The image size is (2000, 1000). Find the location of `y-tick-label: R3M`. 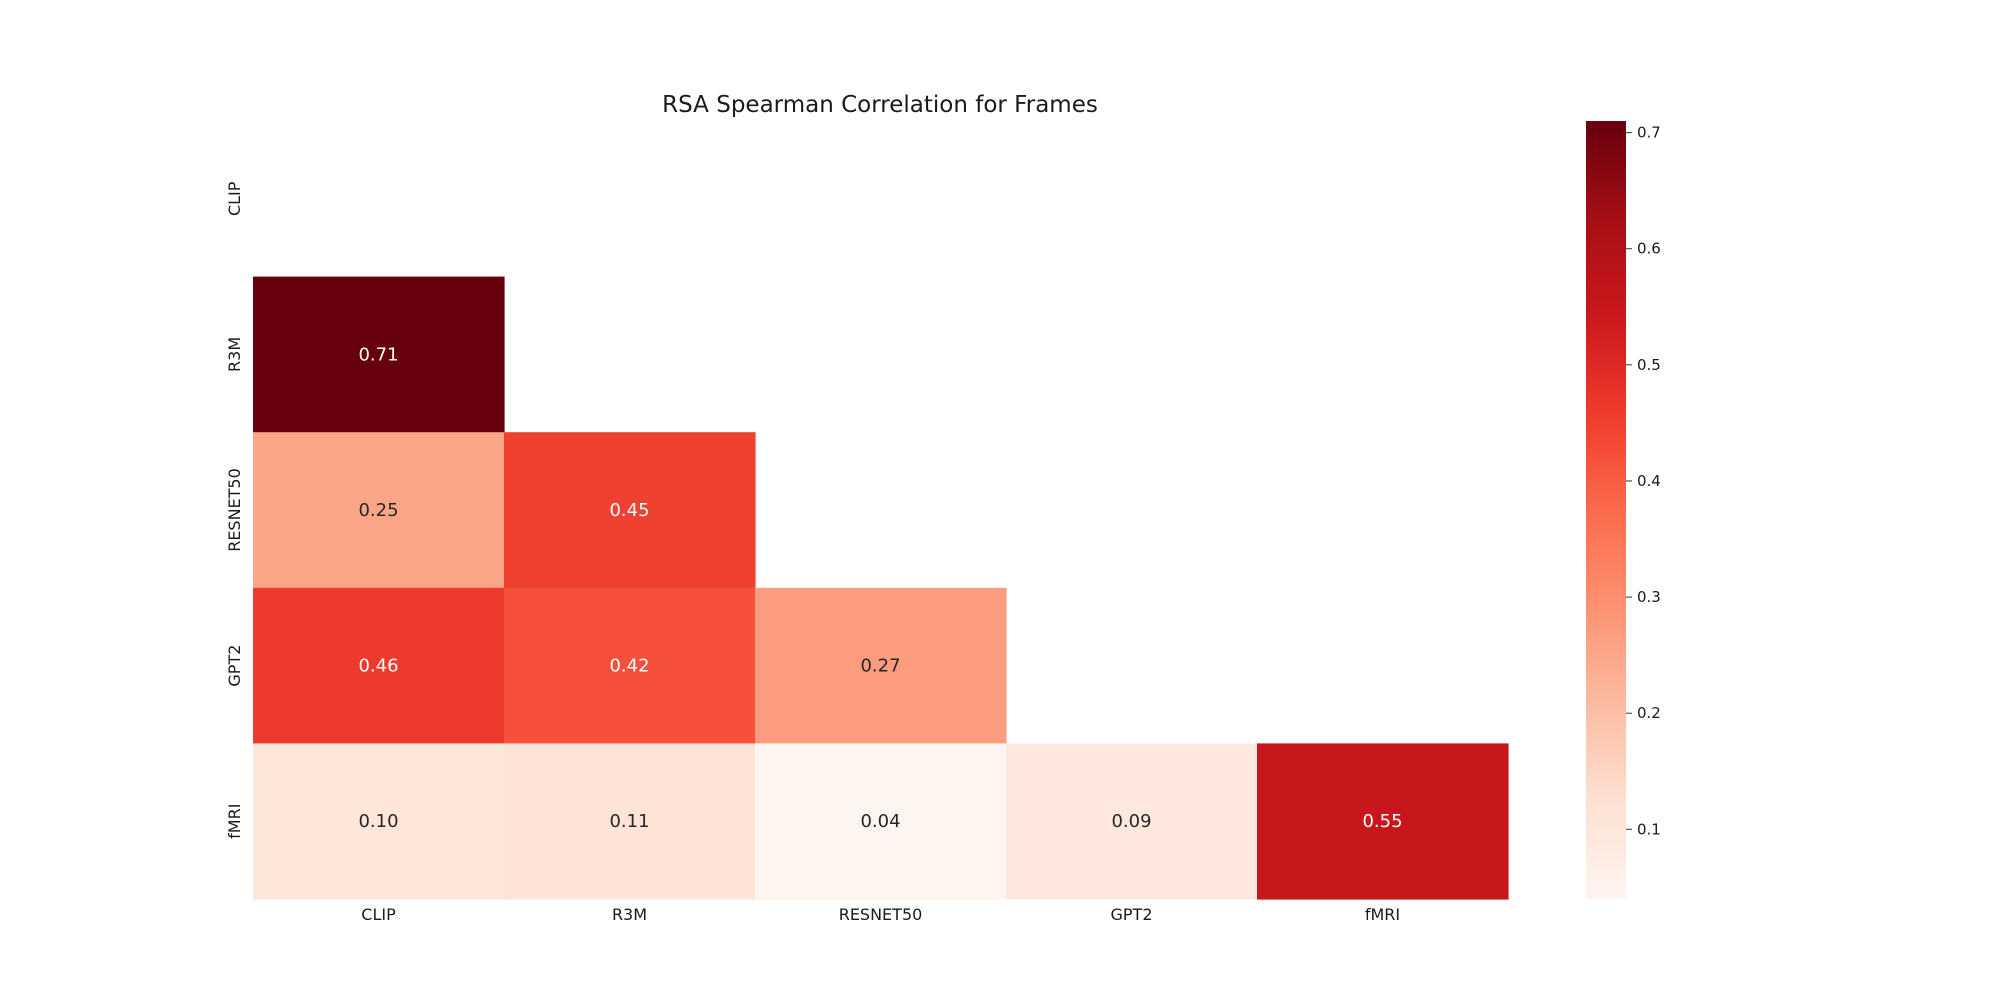

y-tick-label: R3M is located at coordinates (234, 354).